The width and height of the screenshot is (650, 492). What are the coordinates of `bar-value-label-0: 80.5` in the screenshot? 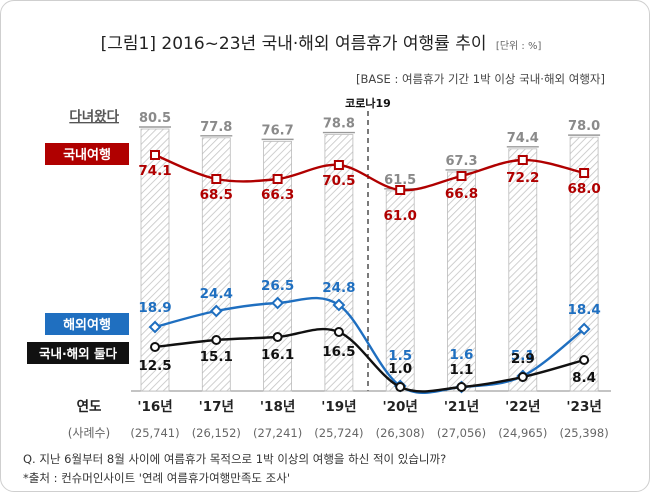 It's located at (155, 118).